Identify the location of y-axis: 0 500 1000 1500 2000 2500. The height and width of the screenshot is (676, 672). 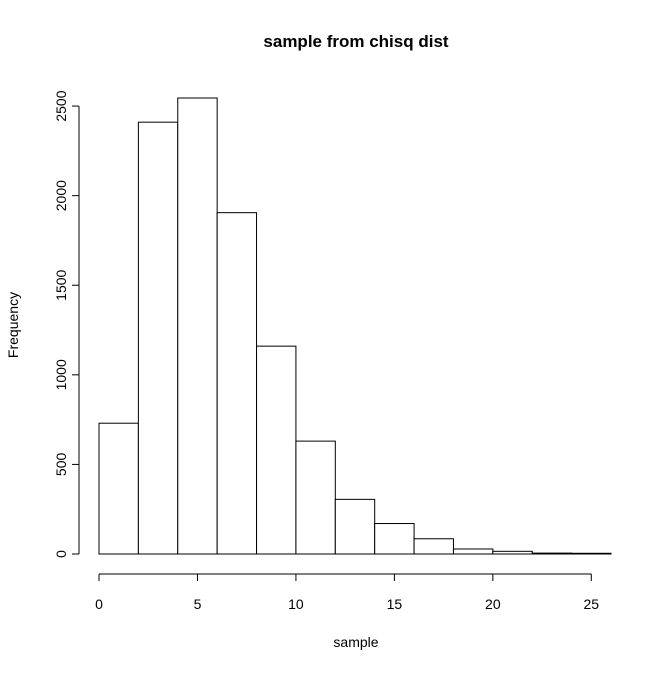
(66, 324).